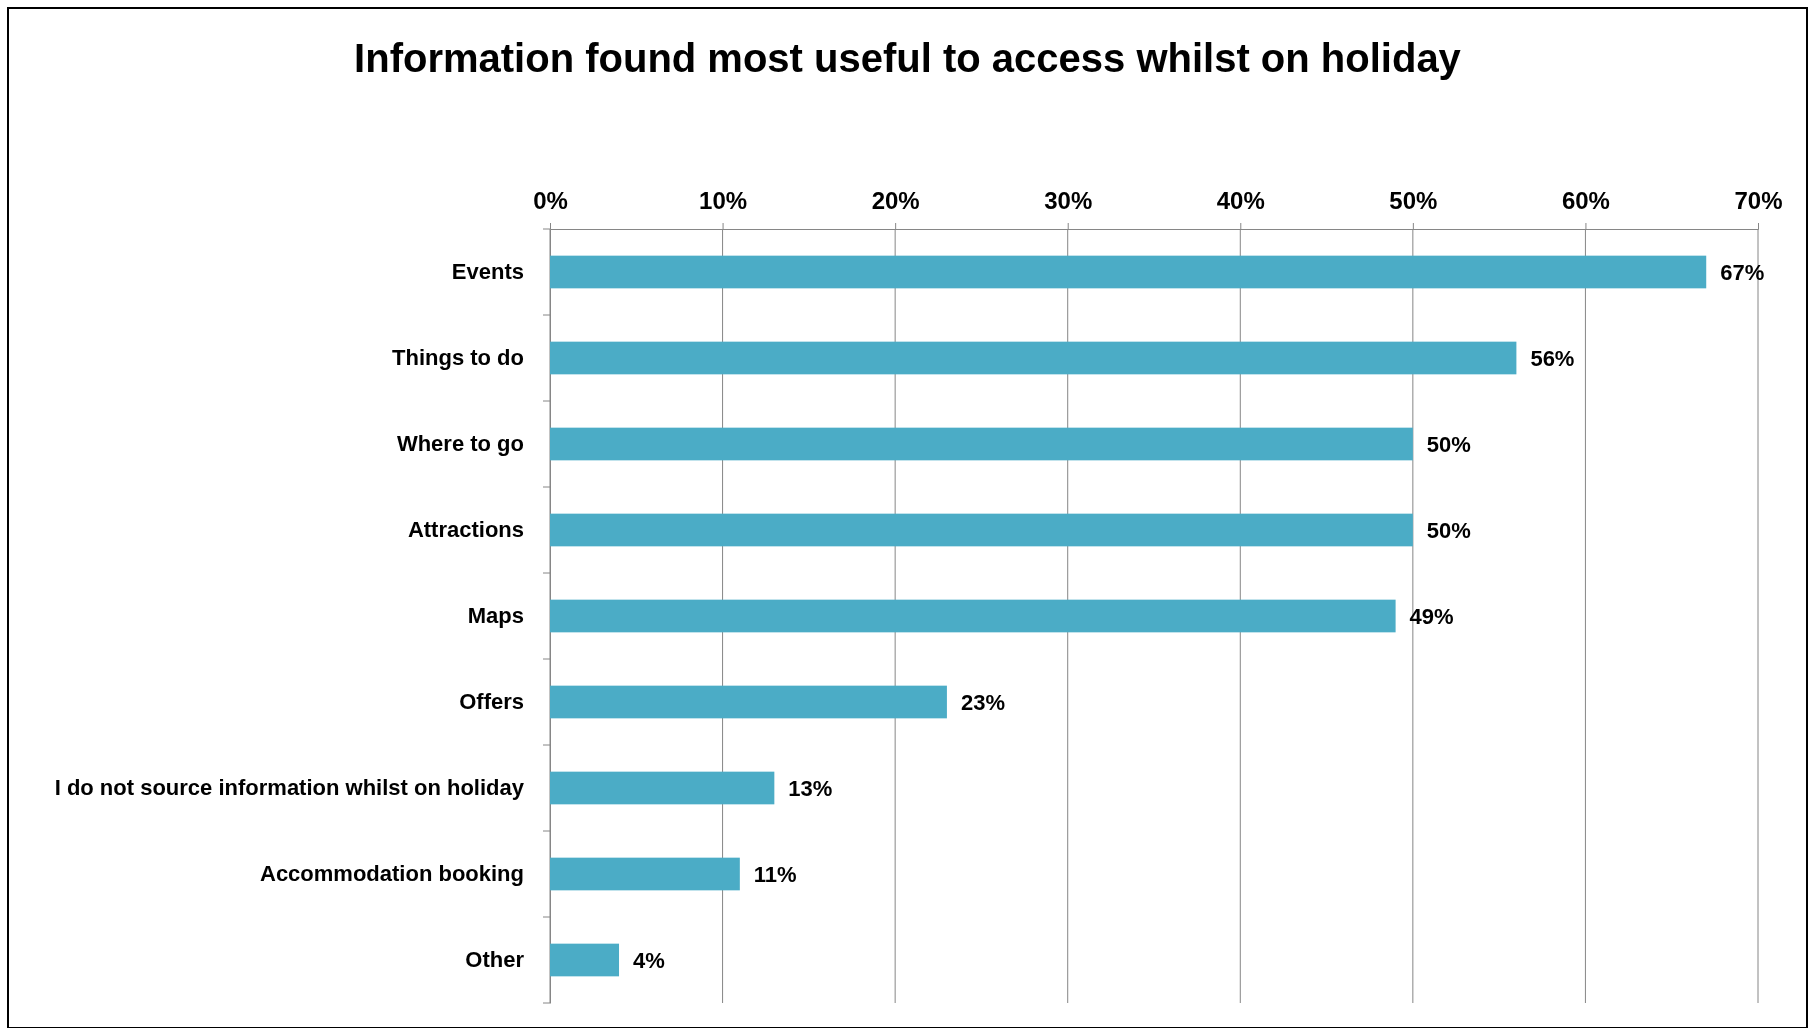 Image resolution: width=1815 pixels, height=1028 pixels. What do you see at coordinates (1240, 200) in the screenshot?
I see `x-tick-label: 40%` at bounding box center [1240, 200].